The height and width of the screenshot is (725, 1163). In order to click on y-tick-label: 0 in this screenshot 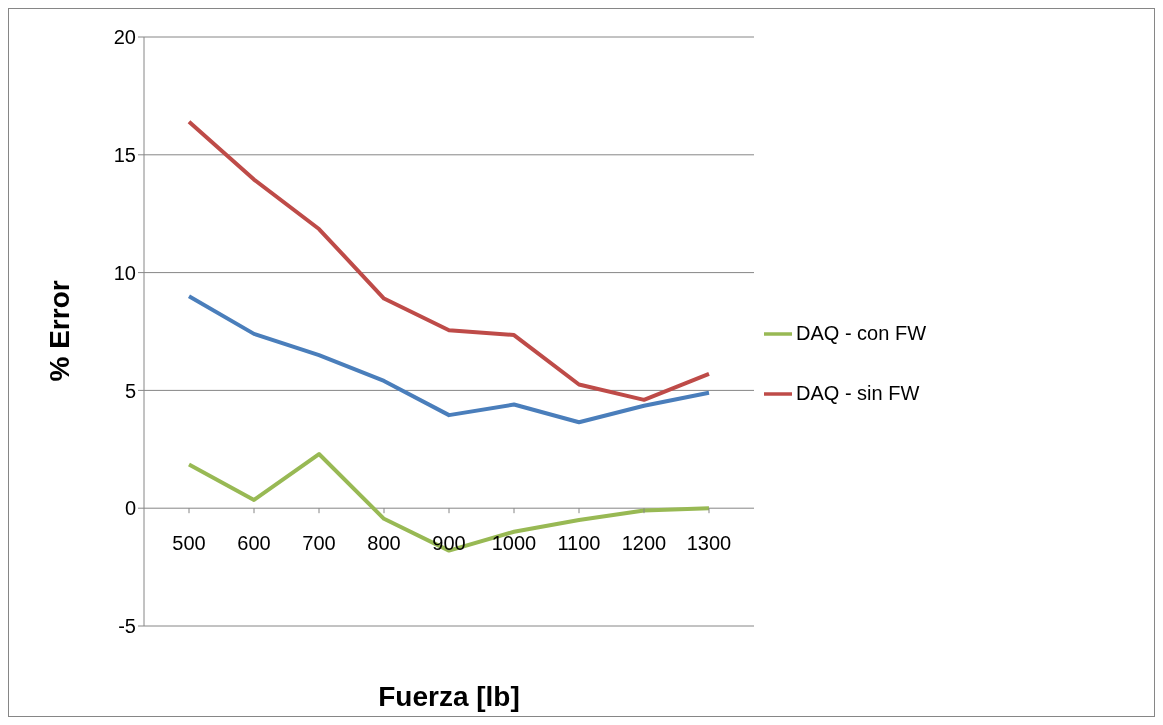, I will do `click(130, 508)`.